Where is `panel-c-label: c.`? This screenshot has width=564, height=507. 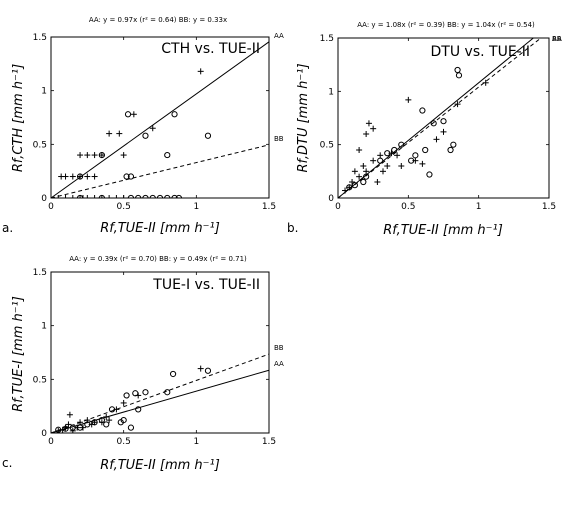
panel-c-label: c. is located at coordinates (7, 463).